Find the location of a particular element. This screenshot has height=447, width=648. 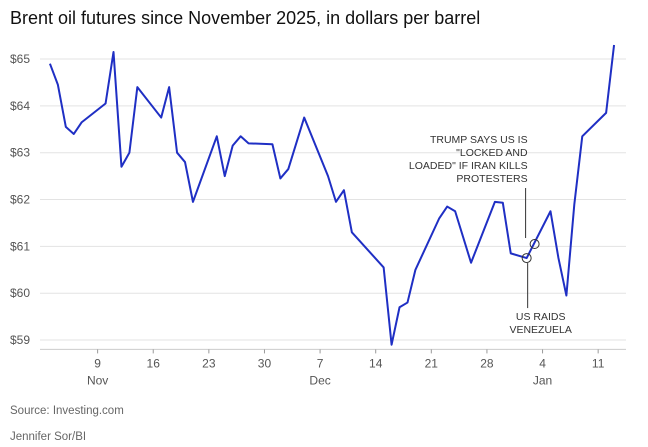

credit: Jennifer Sor/BI is located at coordinates (48, 437).